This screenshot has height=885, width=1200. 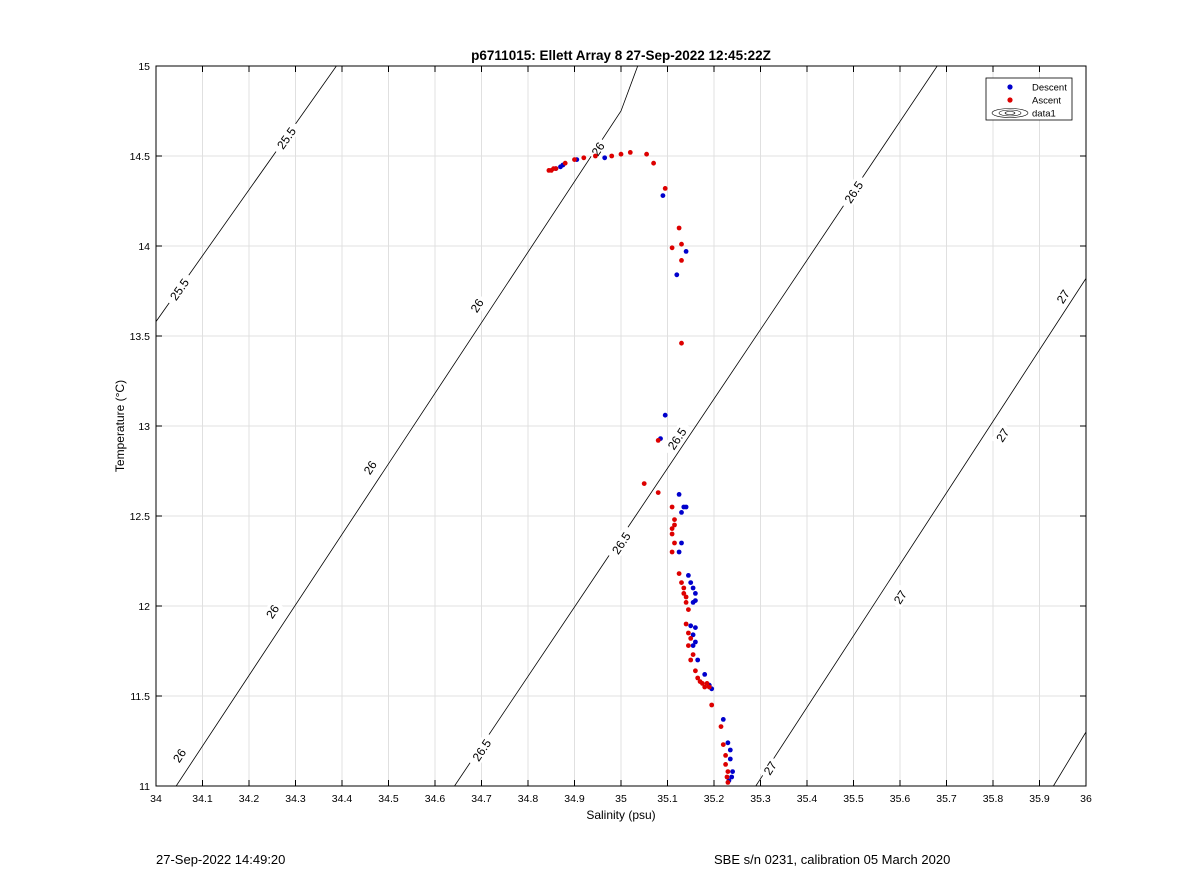 I want to click on x-tick-label: 35.8, so click(x=993, y=799).